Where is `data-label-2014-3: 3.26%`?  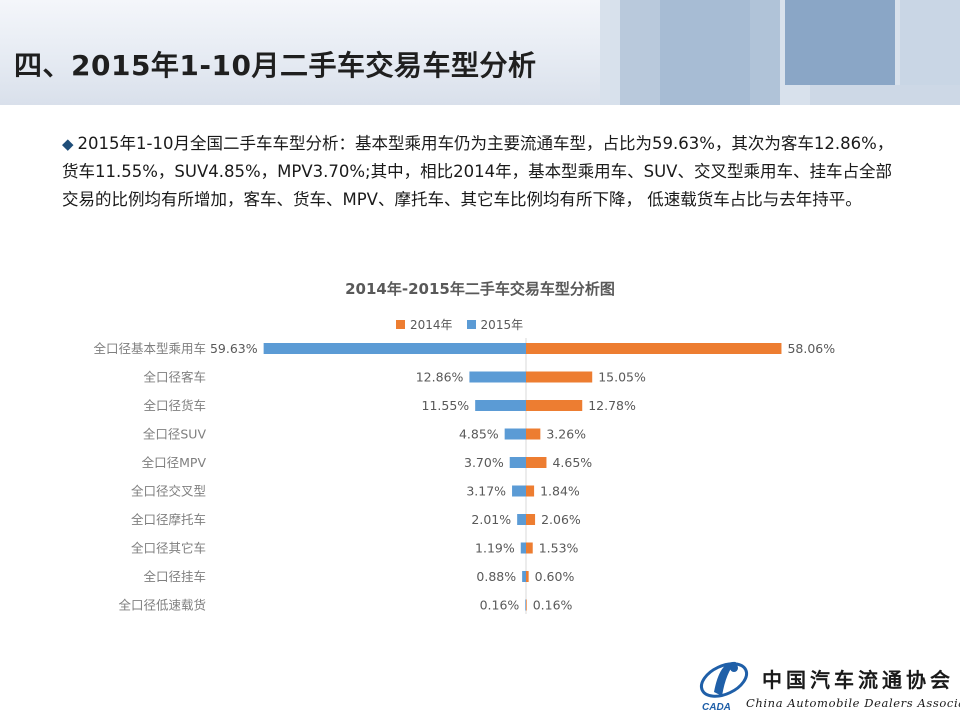
data-label-2014-3: 3.26% is located at coordinates (566, 434).